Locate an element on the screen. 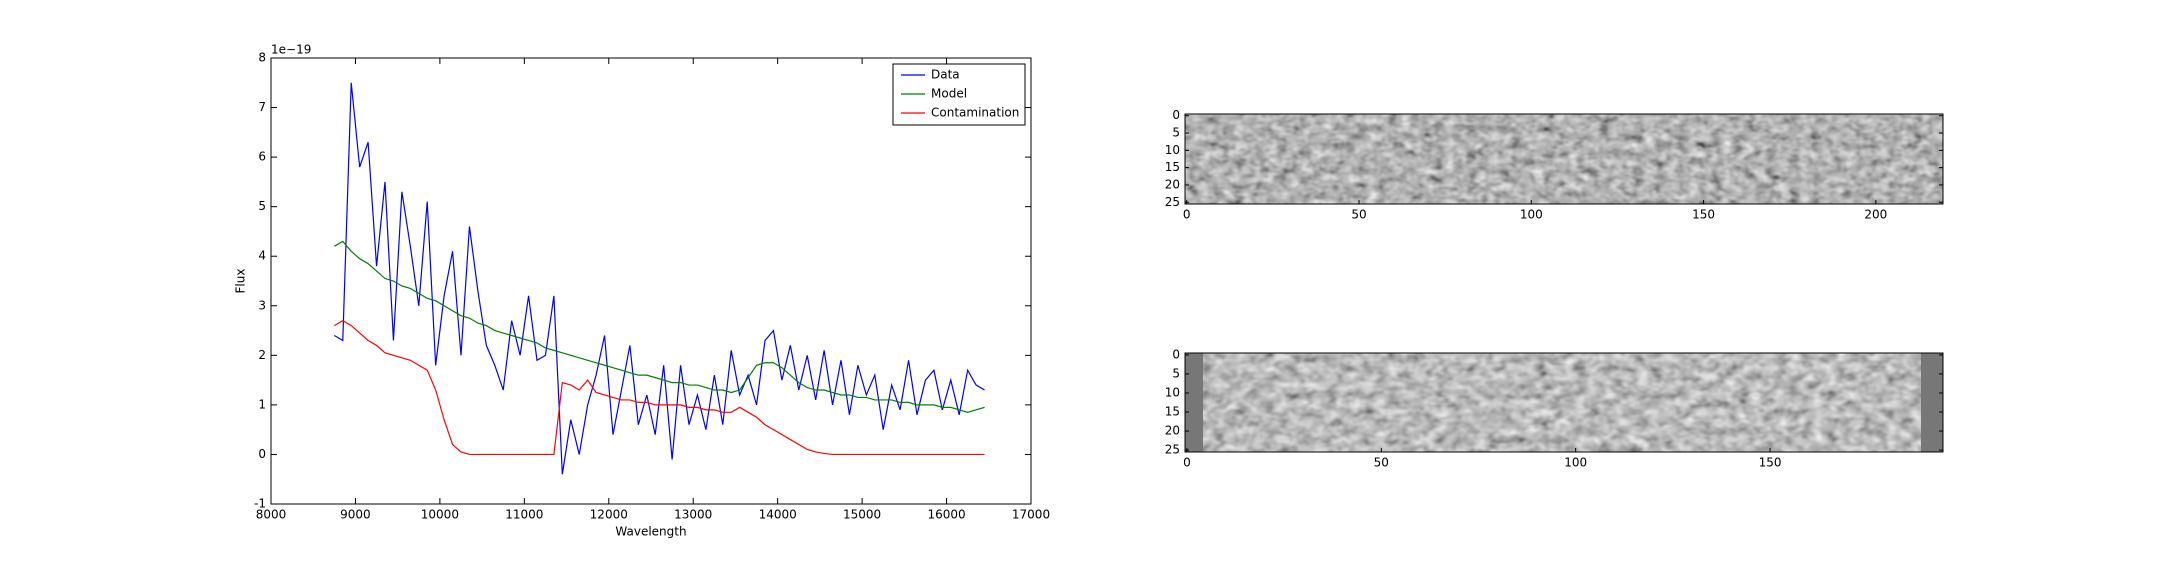 This screenshot has height=576, width=2160. x-tick-label: 10000 is located at coordinates (440, 515).